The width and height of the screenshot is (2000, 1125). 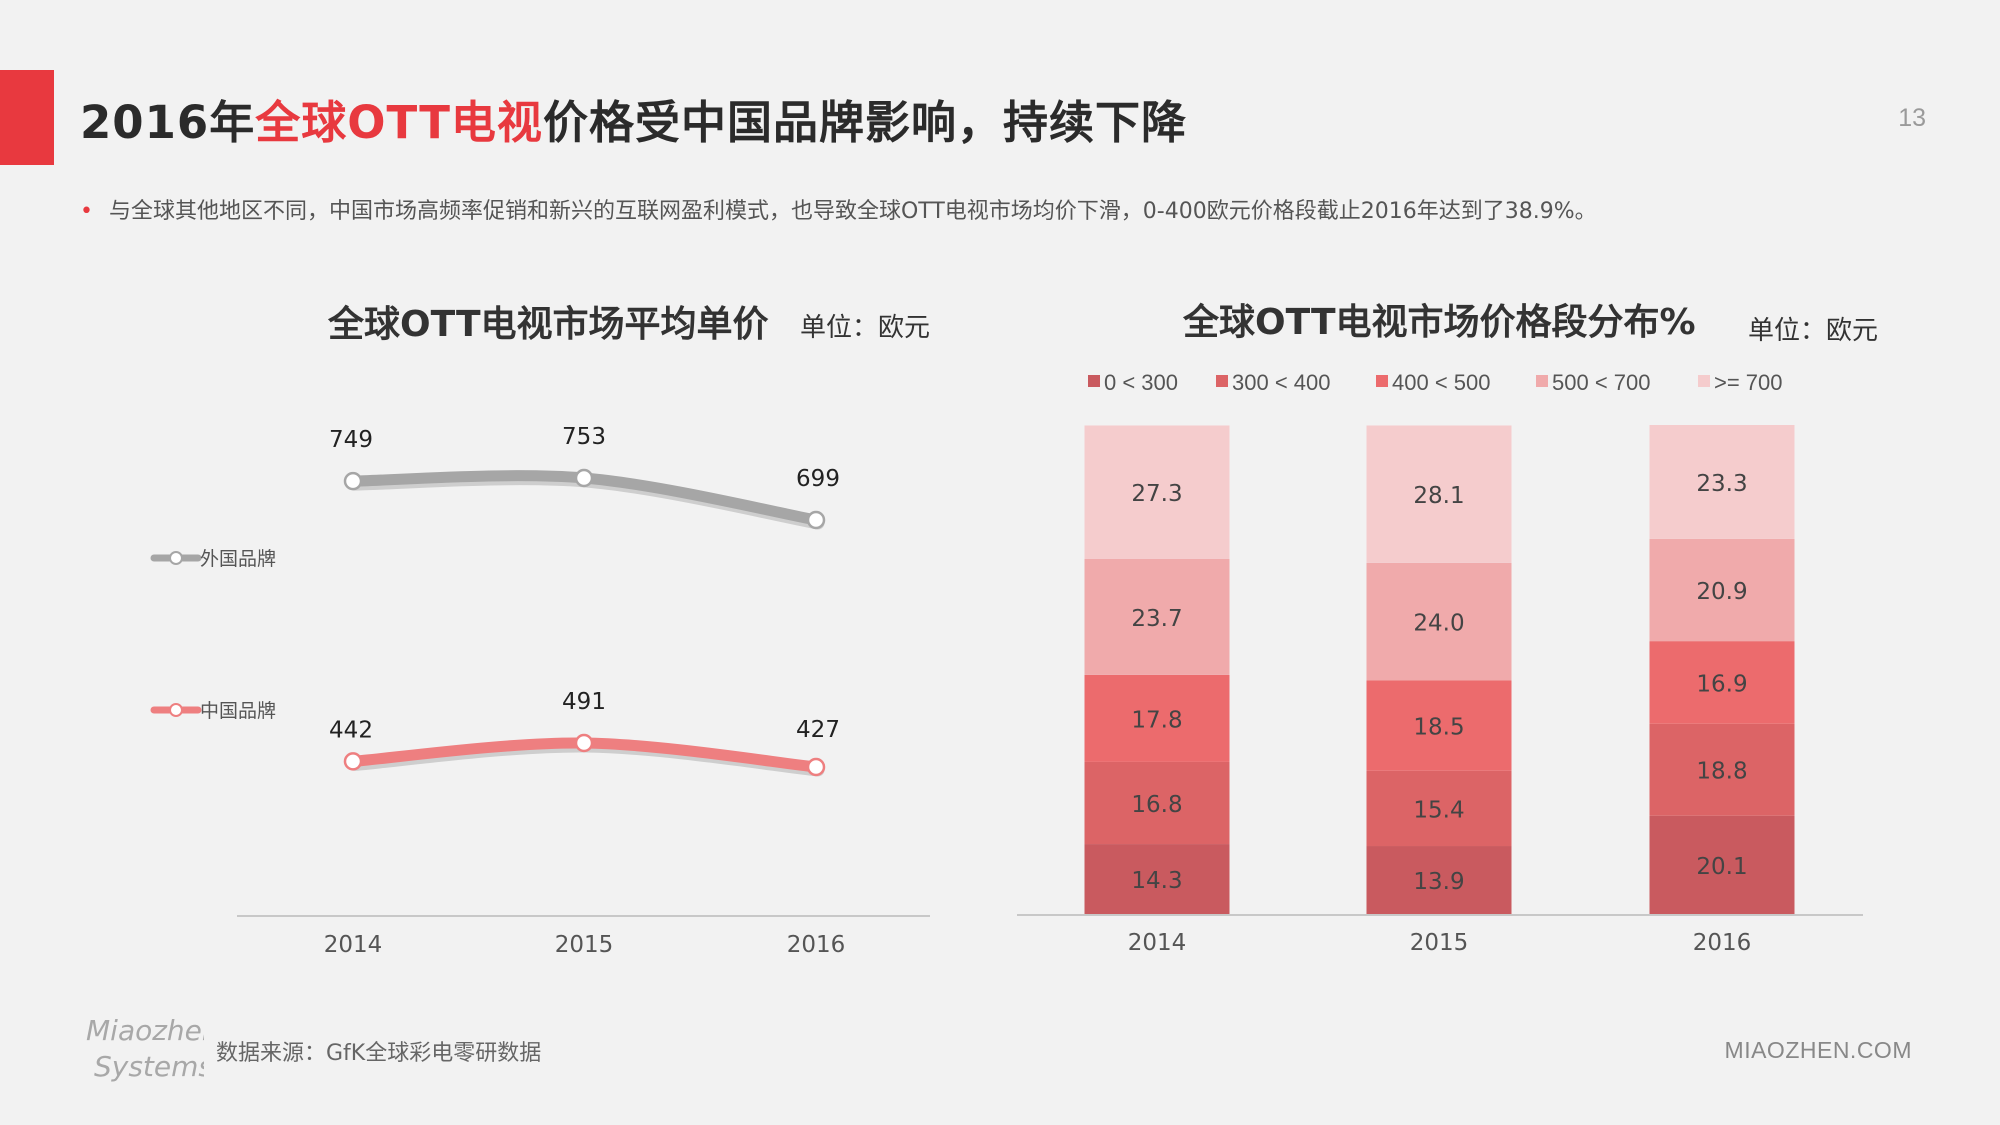 What do you see at coordinates (584, 945) in the screenshot?
I see `line-chart-x-tick: 2015` at bounding box center [584, 945].